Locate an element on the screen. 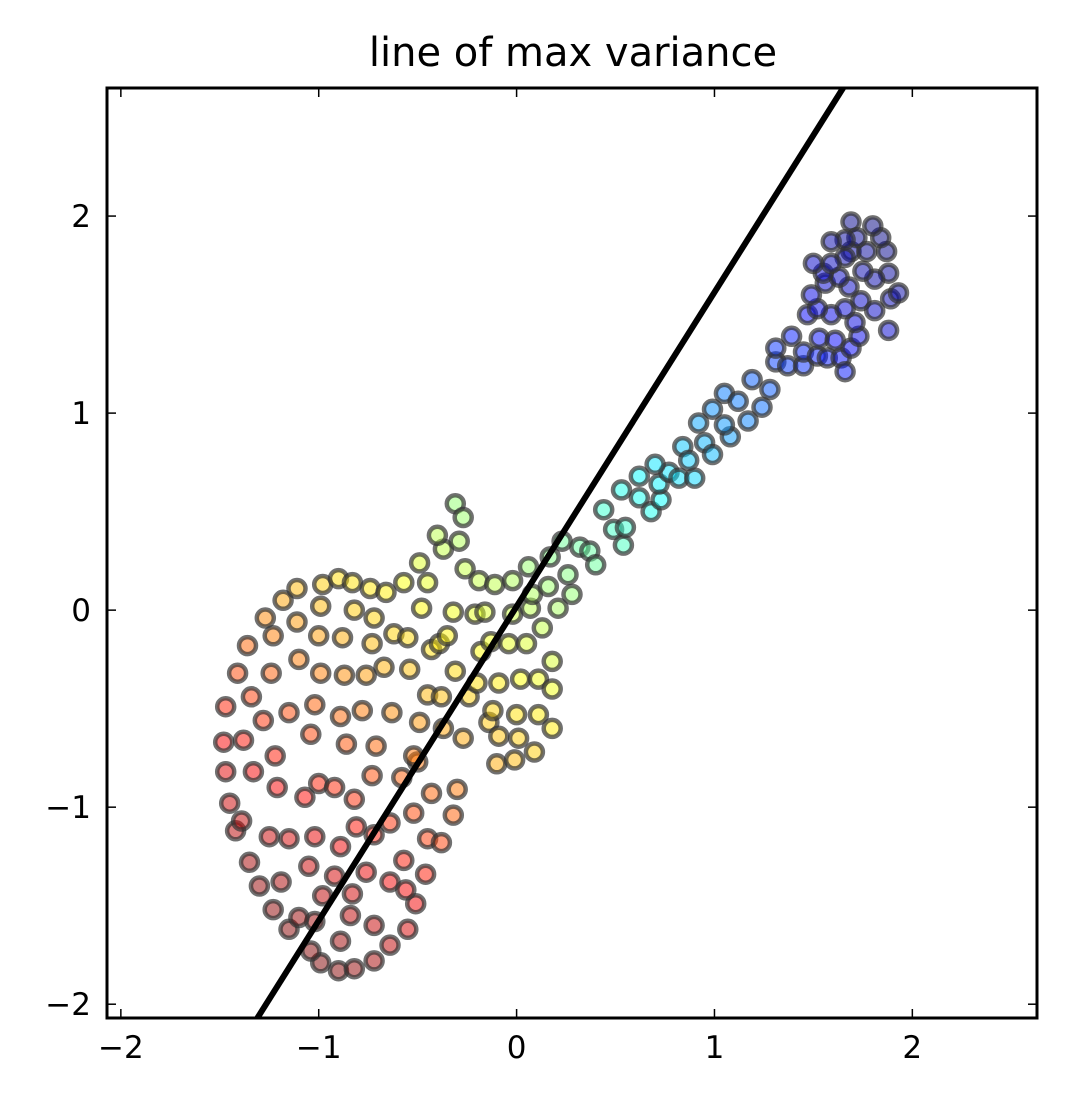 This screenshot has height=1107, width=1068. x-tick-label: 0 is located at coordinates (517, 1048).